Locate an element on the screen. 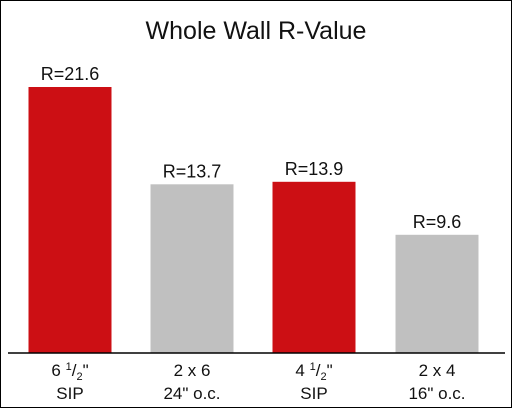 Image resolution: width=513 pixels, height=409 pixels. data-label-2: R=13.7 is located at coordinates (192, 171).